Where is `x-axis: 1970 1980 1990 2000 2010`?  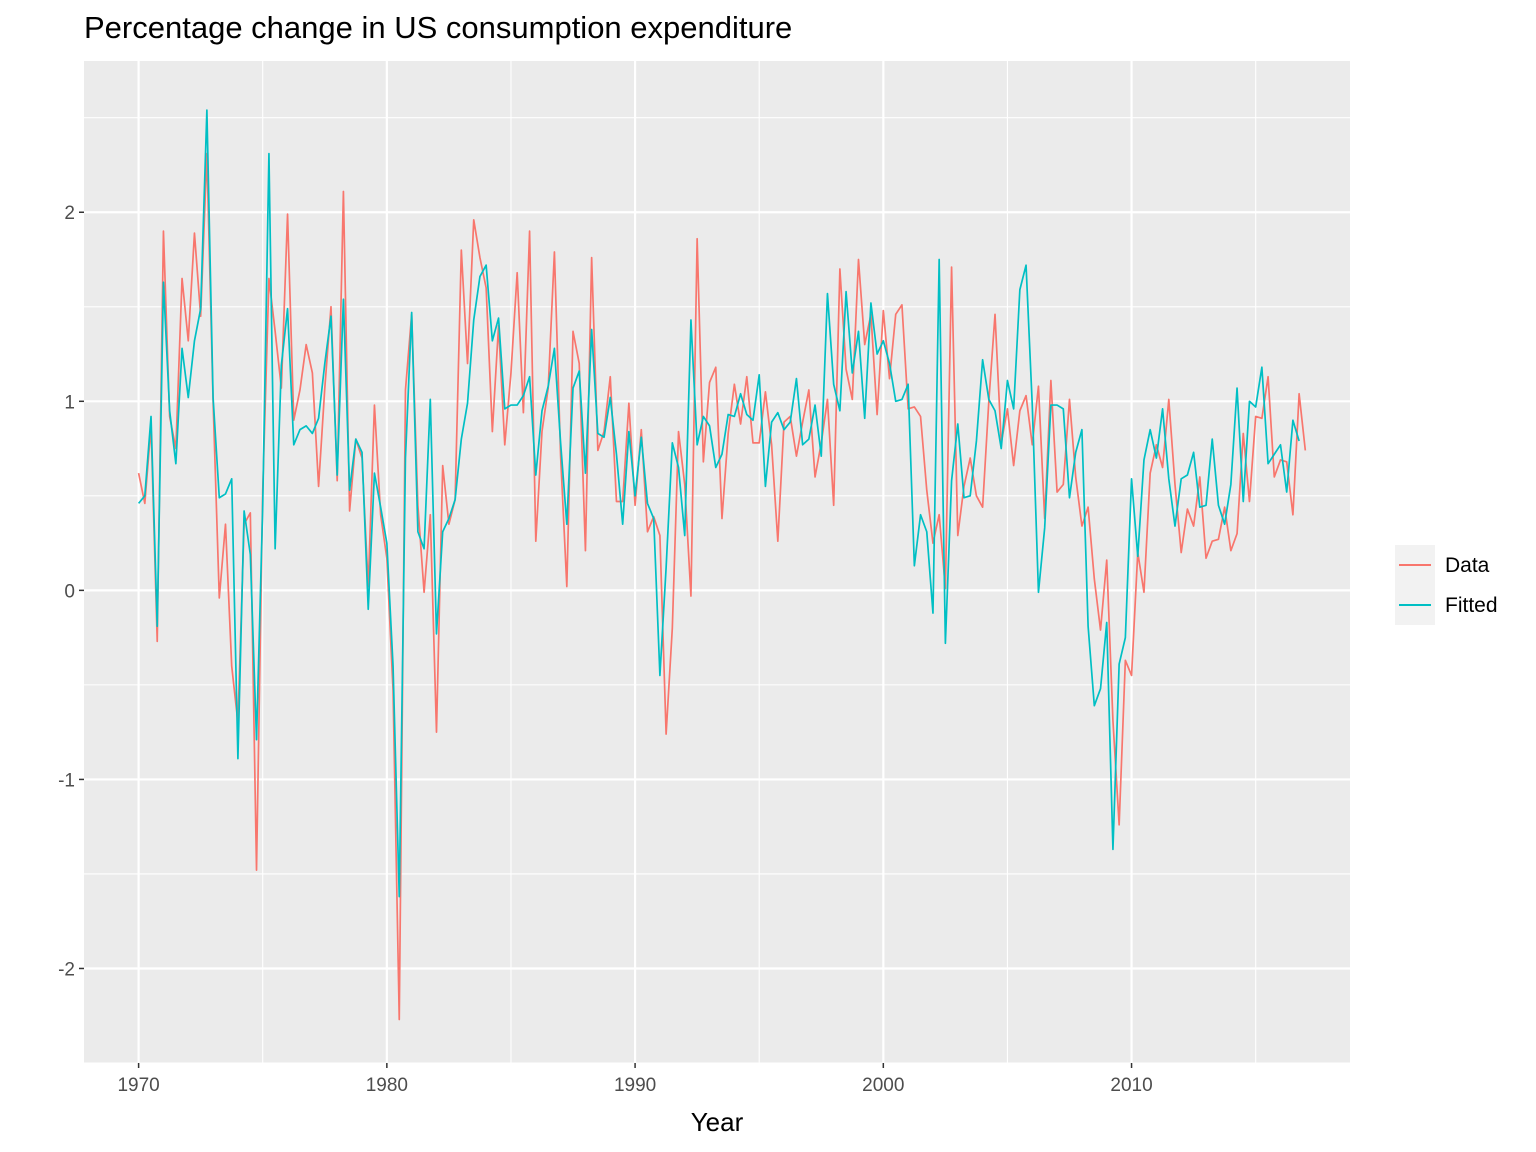
x-axis: 1970 1980 1990 2000 2010 is located at coordinates (635, 1079).